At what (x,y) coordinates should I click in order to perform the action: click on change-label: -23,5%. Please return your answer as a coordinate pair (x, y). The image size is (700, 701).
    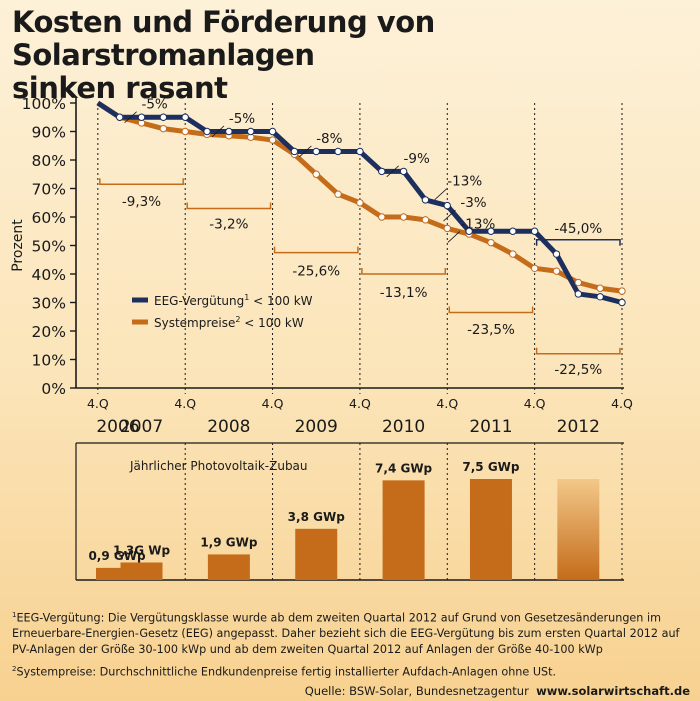
    Looking at the image, I should click on (491, 330).